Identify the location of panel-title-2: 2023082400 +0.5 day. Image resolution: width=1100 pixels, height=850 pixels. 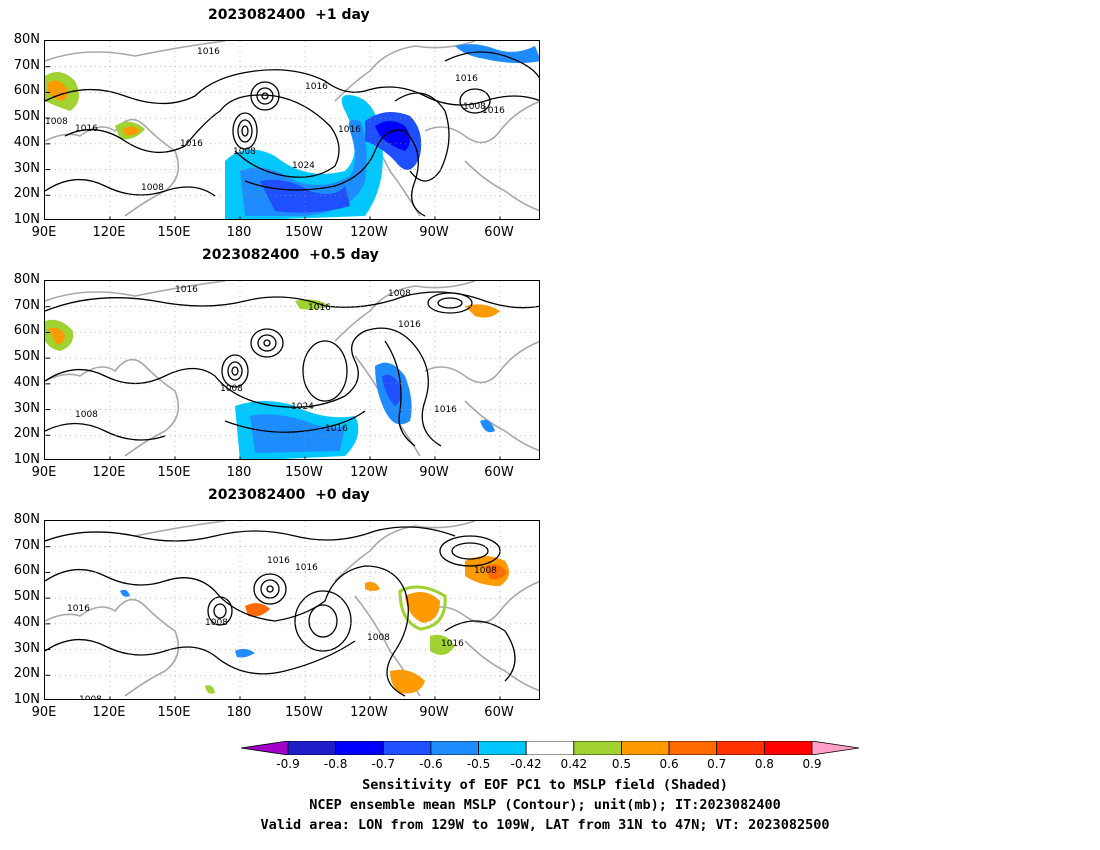
(290, 255).